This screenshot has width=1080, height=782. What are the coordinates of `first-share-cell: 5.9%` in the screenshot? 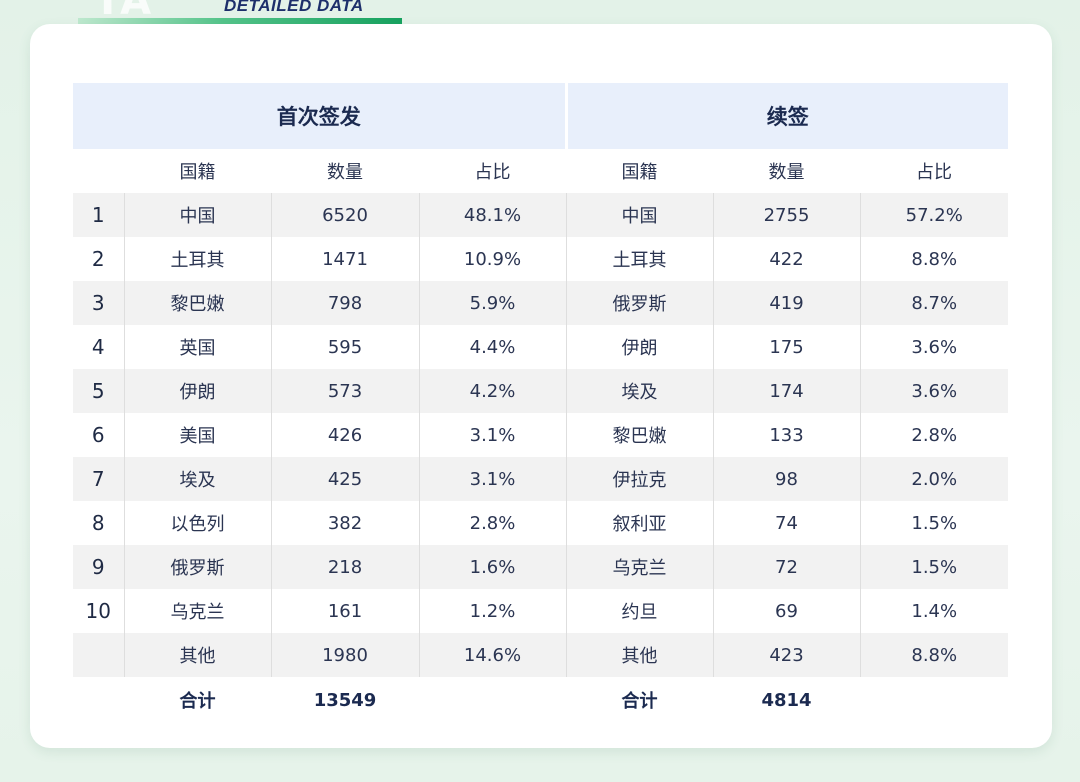 It's located at (492, 303).